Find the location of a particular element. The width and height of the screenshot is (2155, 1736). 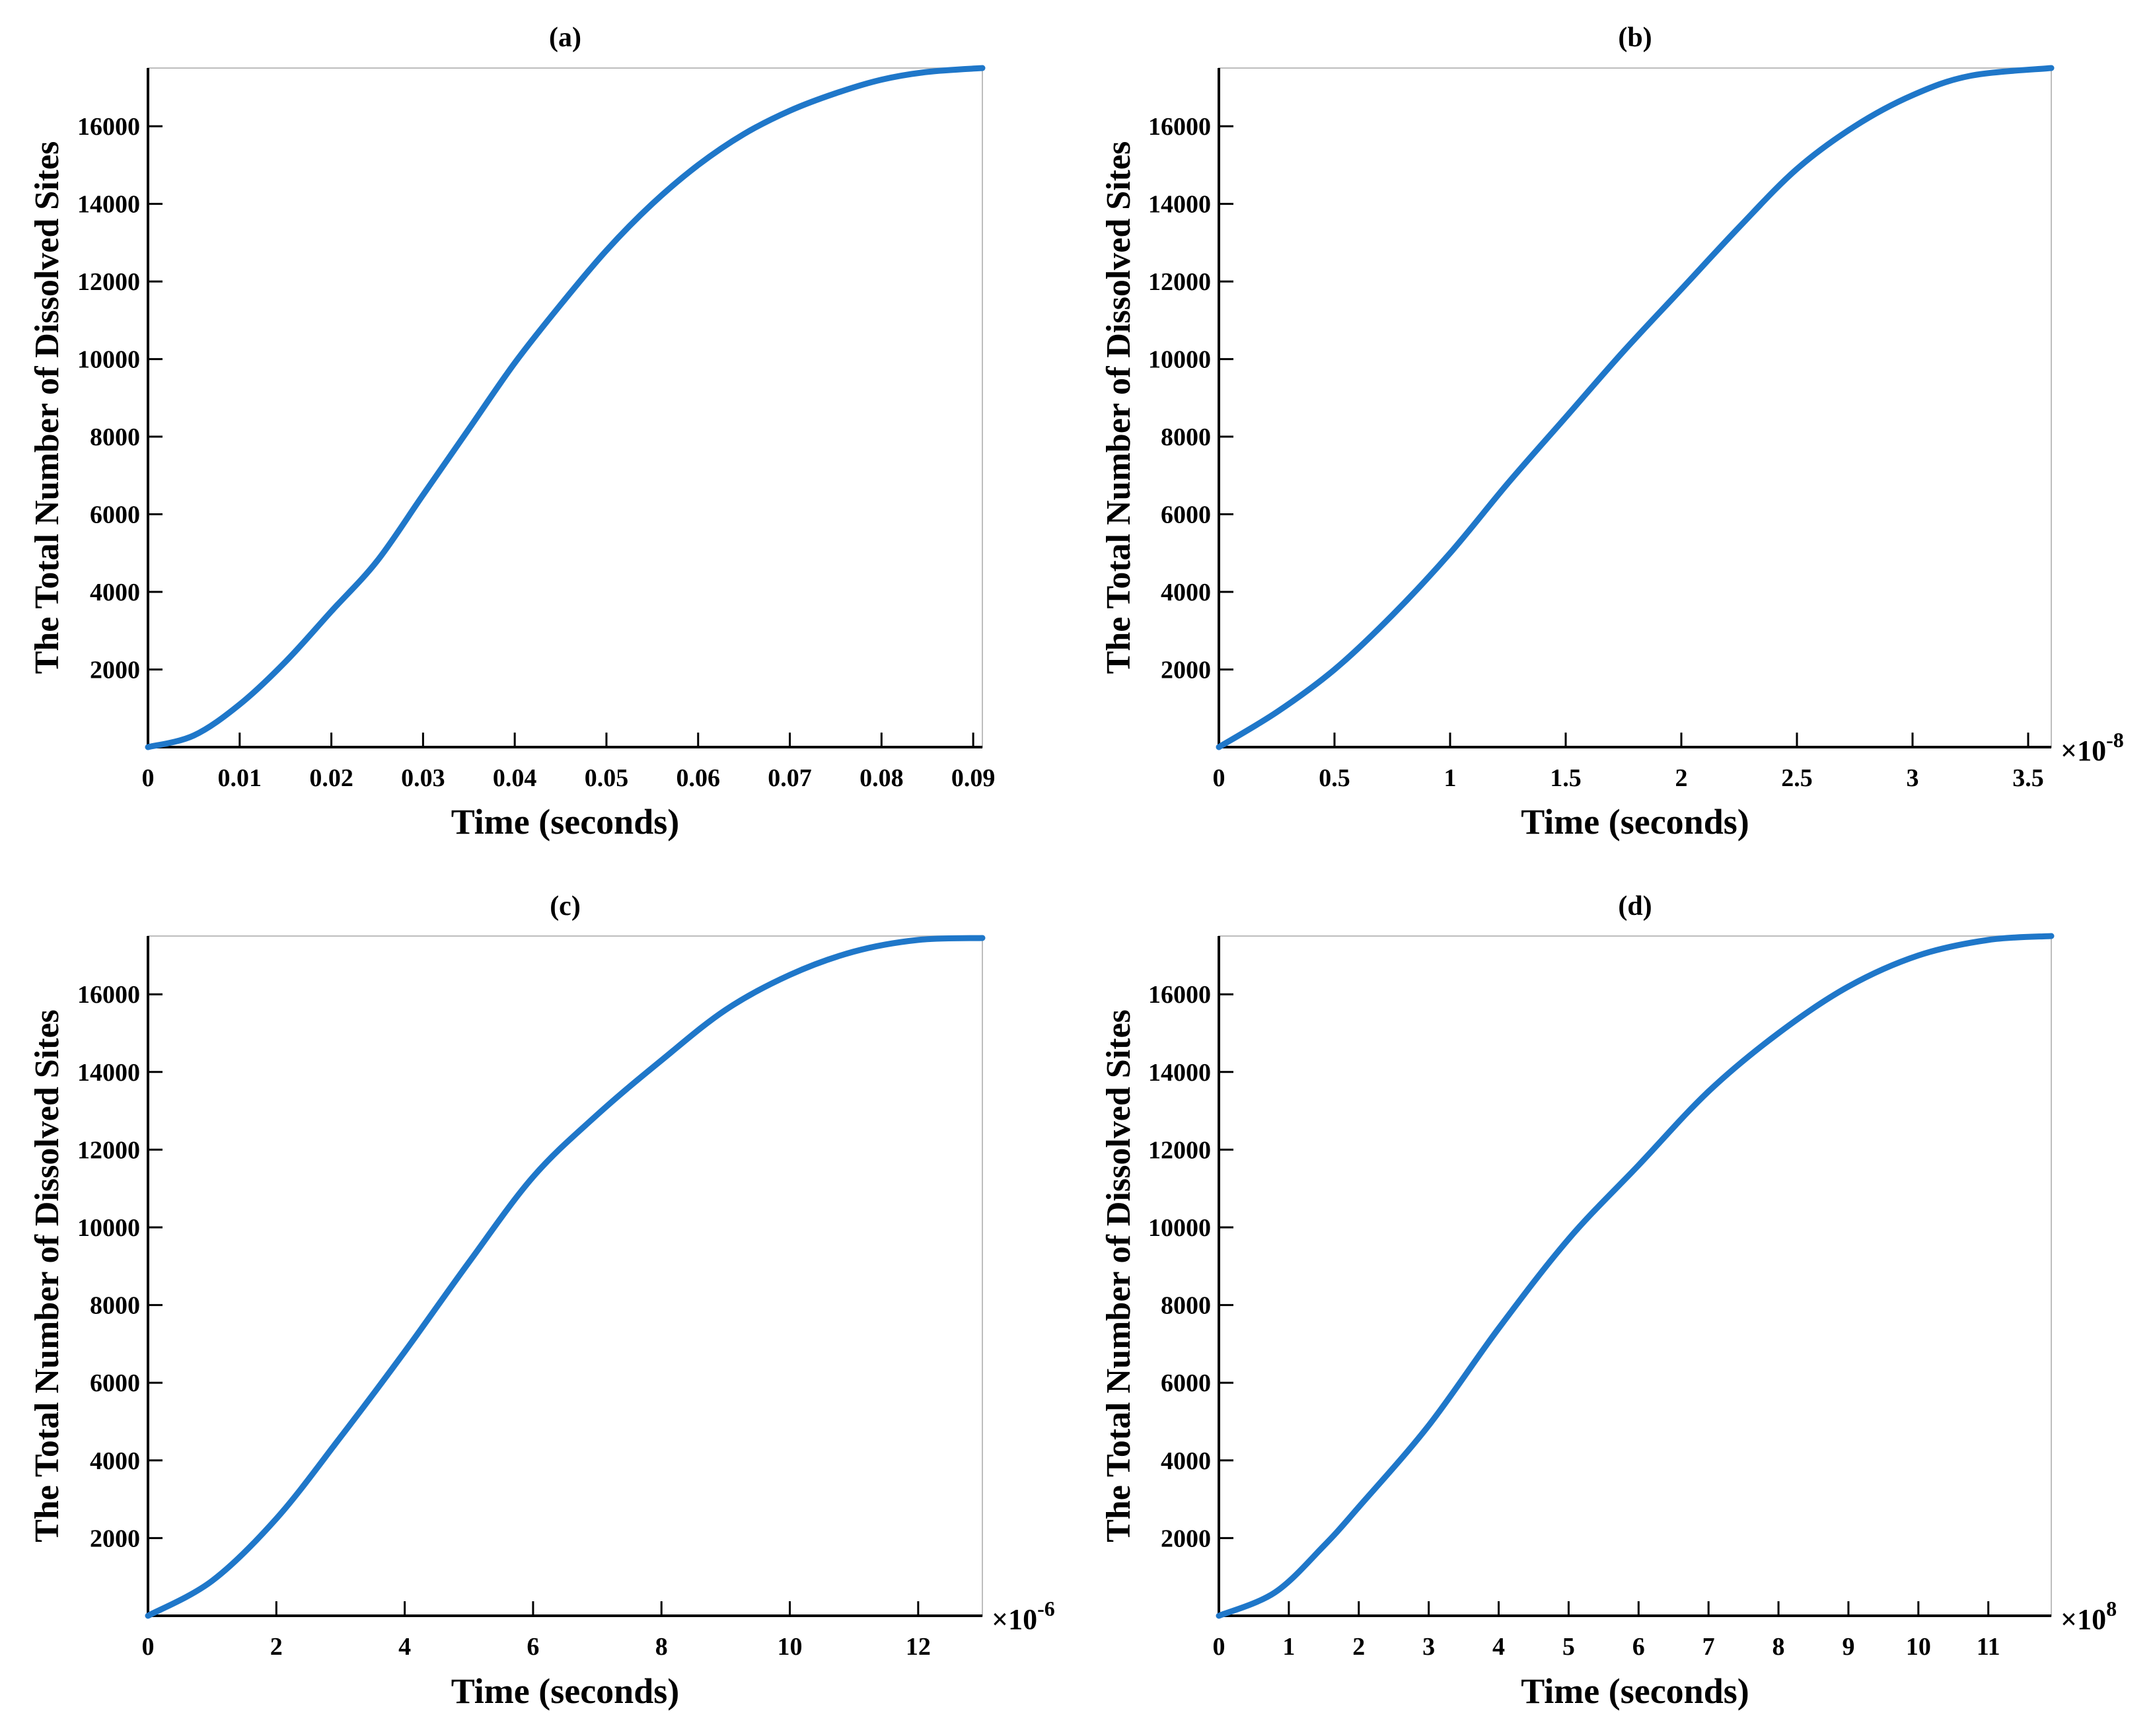

x-multiplier-exponent: -8 is located at coordinates (2115, 740).